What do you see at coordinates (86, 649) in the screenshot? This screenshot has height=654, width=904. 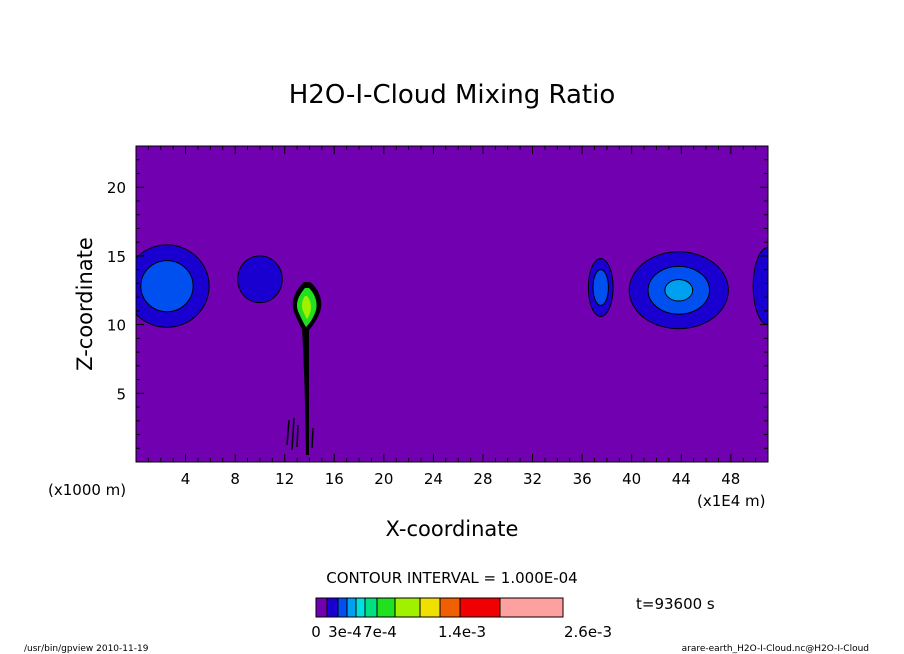 I see `footer-left: /usr/bin/gpview 2010-11-19` at bounding box center [86, 649].